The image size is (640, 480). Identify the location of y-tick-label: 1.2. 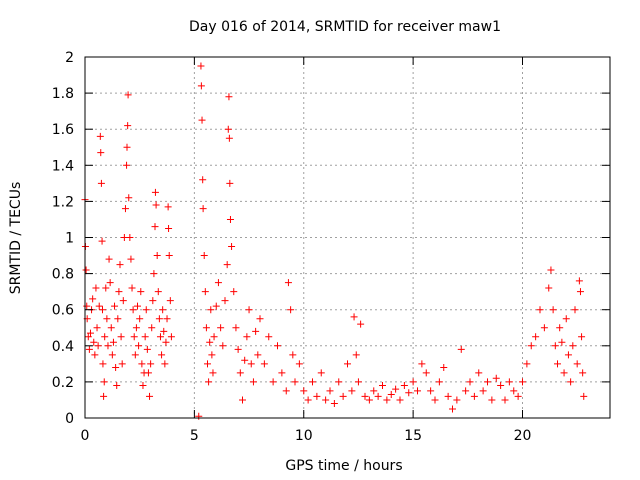
(63, 202).